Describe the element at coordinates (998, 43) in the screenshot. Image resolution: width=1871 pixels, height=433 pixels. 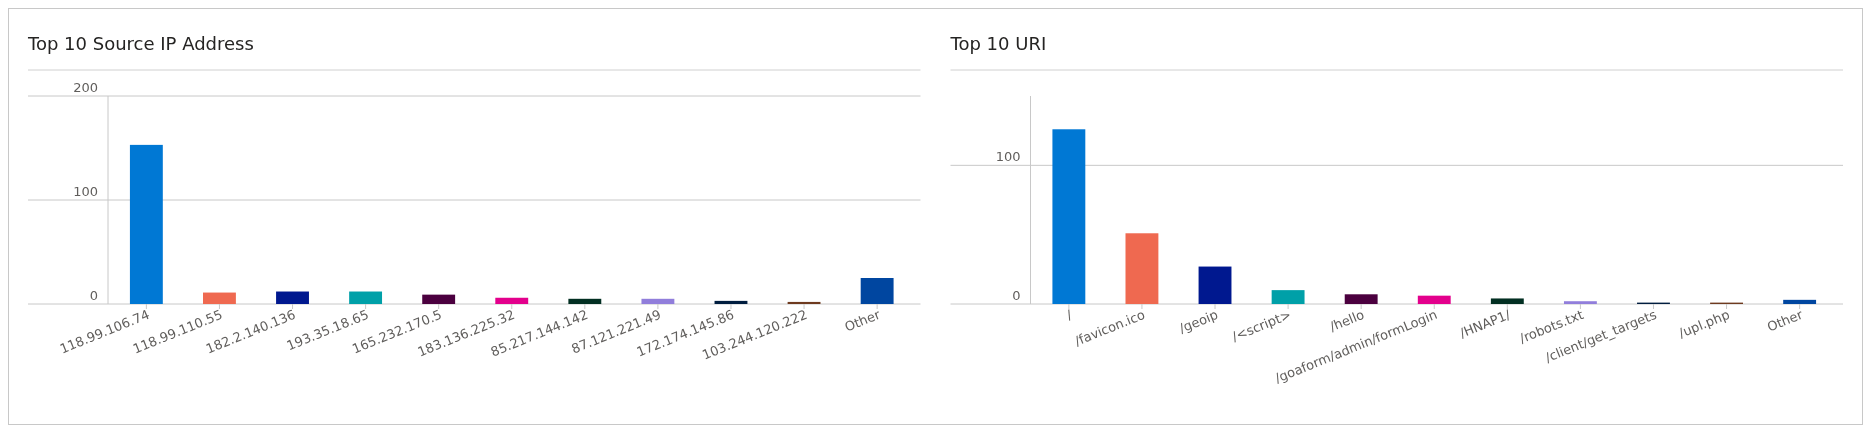
I see `chart-title: Top 10 URI` at that location.